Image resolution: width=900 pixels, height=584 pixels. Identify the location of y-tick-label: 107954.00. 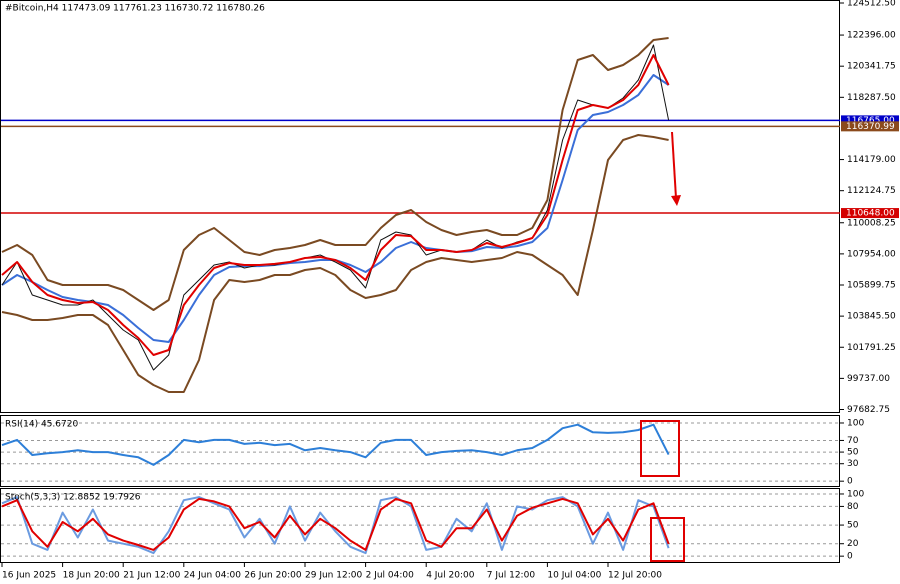
(871, 254).